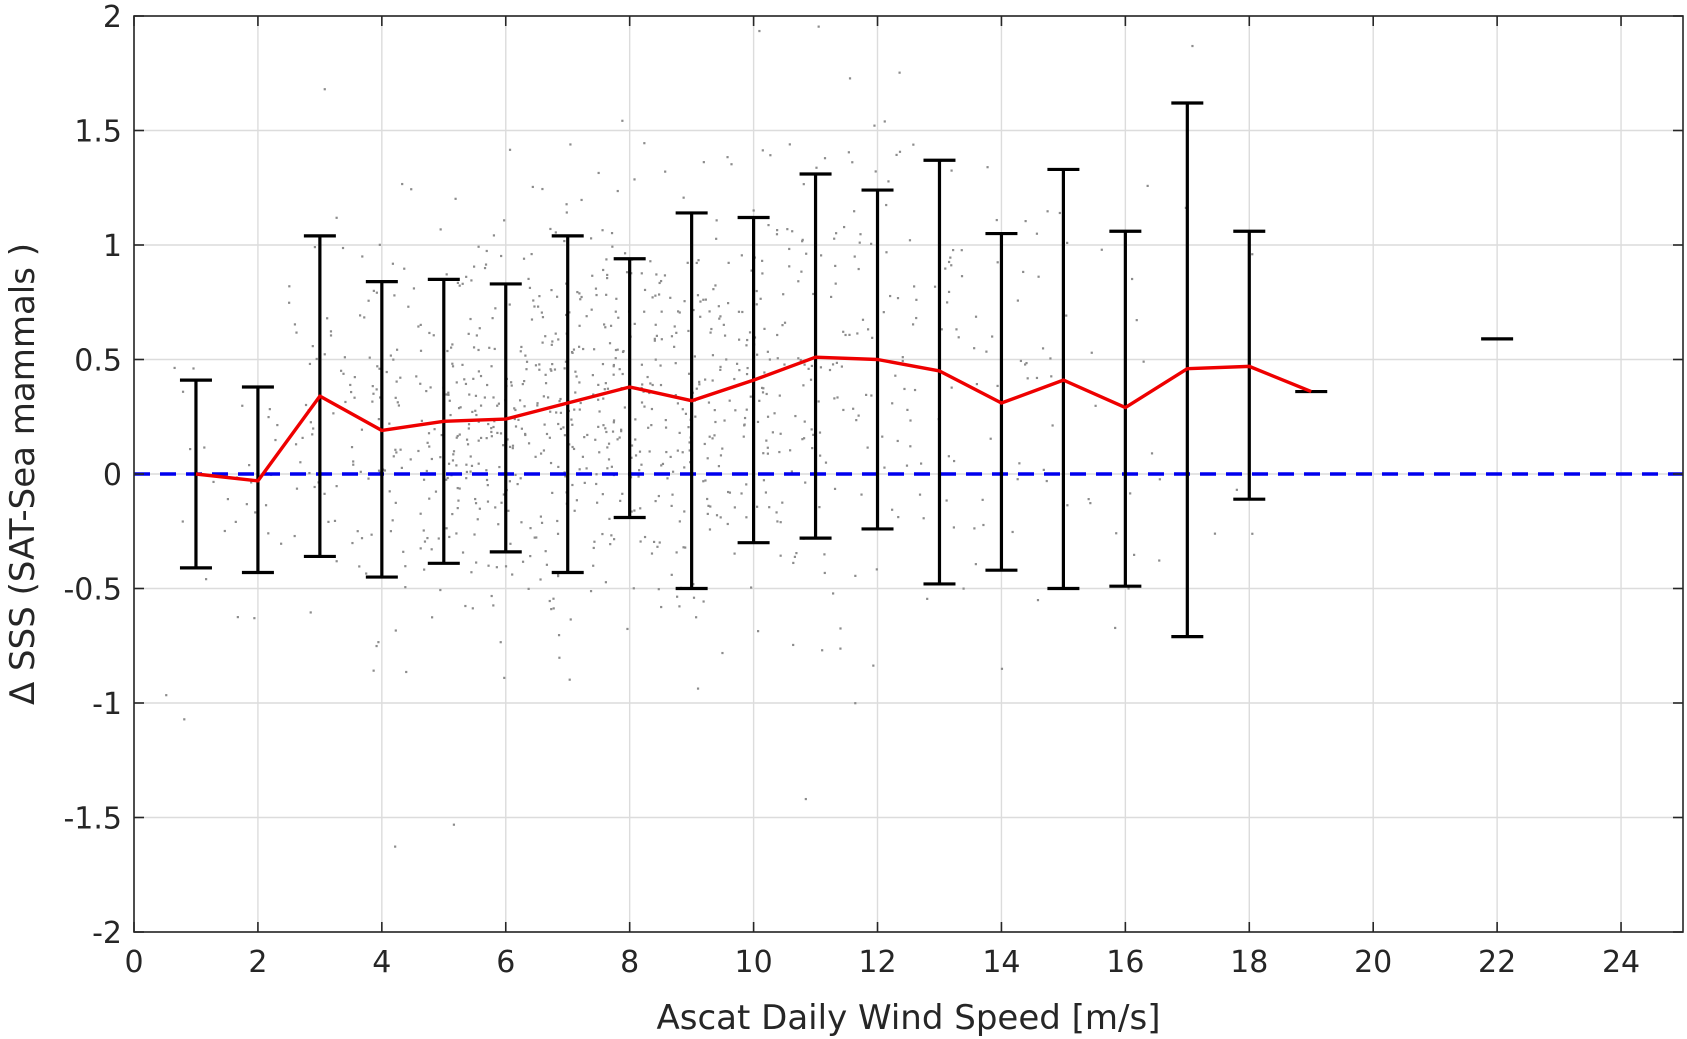 The image size is (1687, 1039). I want to click on y-tick-label: -2, so click(107, 933).